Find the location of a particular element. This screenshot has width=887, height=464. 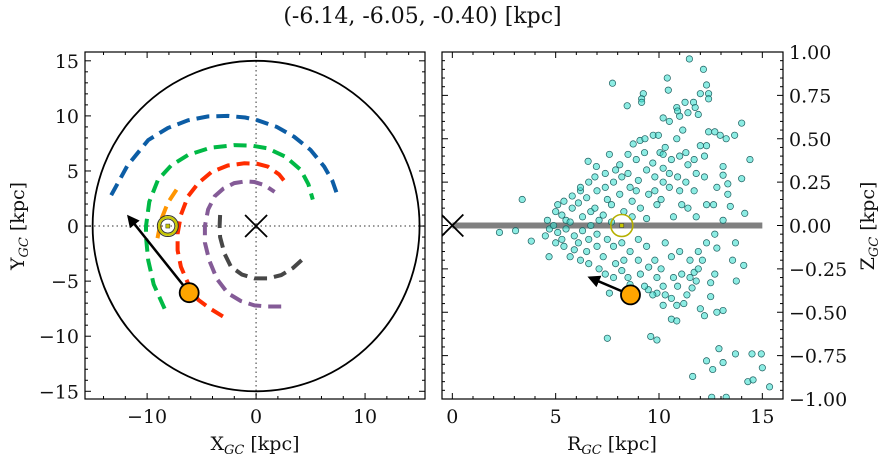

y-tick-label: −0.75 is located at coordinates (818, 357).